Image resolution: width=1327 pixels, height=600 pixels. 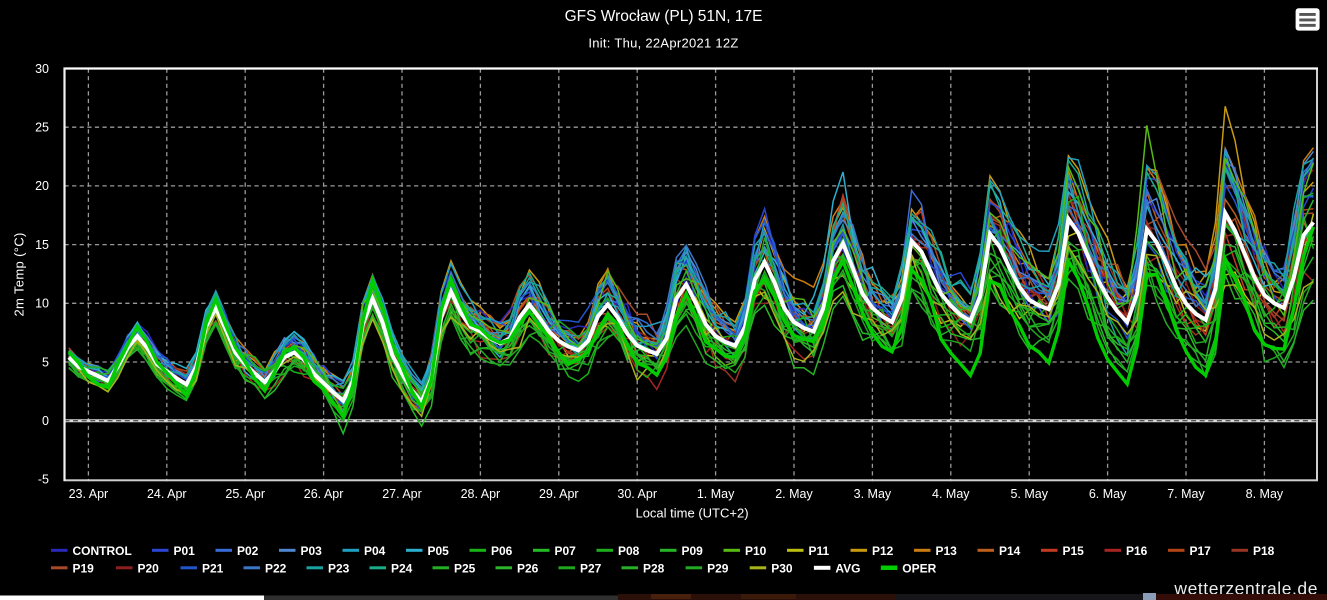 I want to click on svg-text: 10, so click(x=42, y=304).